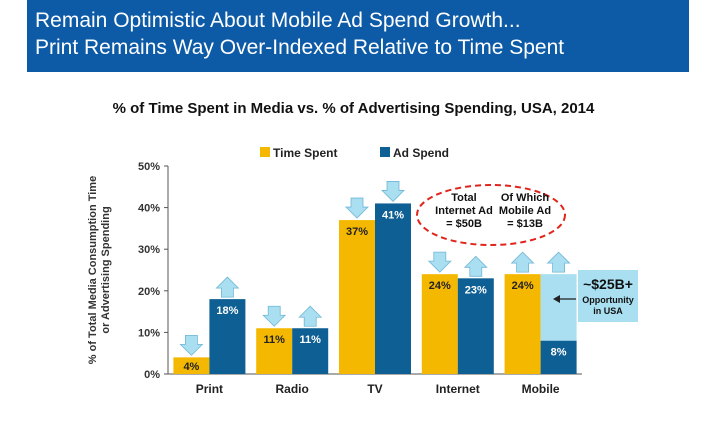  Describe the element at coordinates (149, 250) in the screenshot. I see `y-tick-label: 30%` at that location.